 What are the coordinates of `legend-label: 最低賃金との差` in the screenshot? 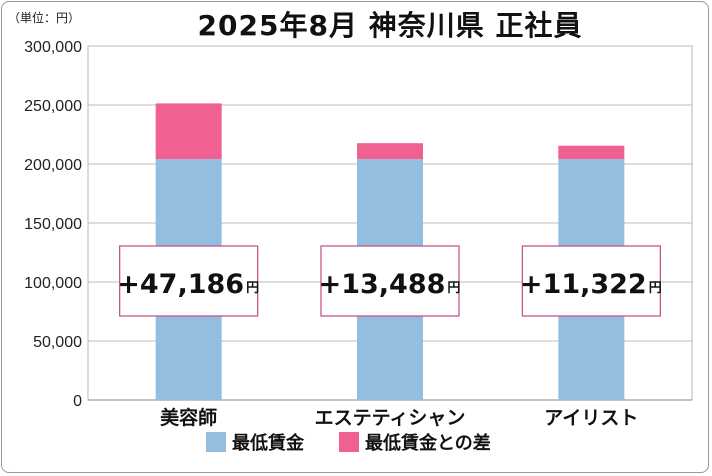 It's located at (428, 443).